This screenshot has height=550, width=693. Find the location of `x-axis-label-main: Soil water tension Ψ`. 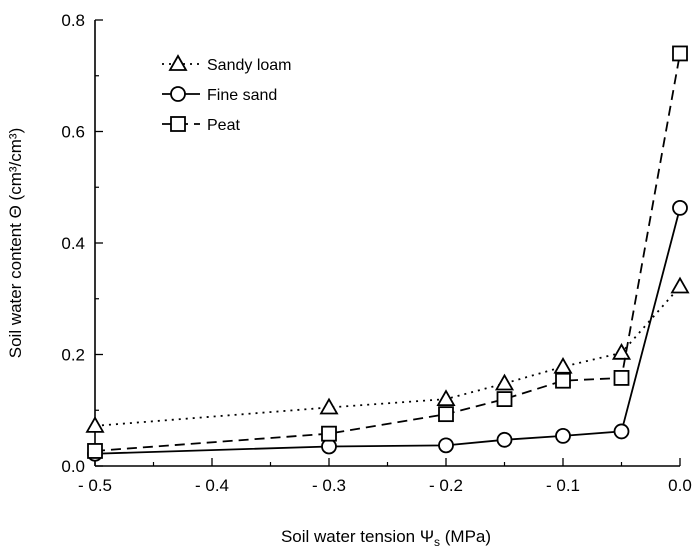

x-axis-label-main: Soil water tension Ψ is located at coordinates (357, 536).